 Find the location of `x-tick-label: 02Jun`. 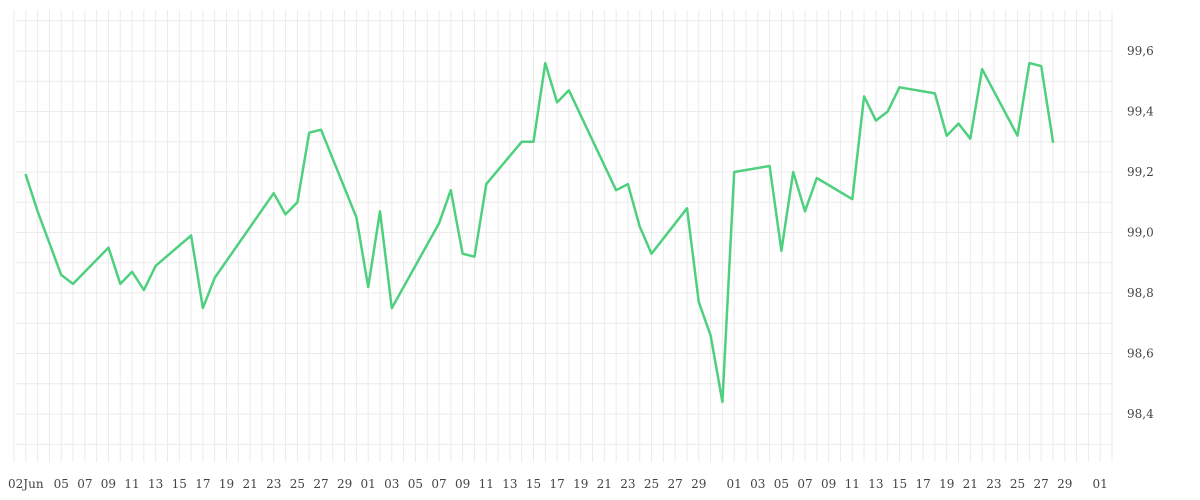

x-tick-label: 02Jun is located at coordinates (26, 484).